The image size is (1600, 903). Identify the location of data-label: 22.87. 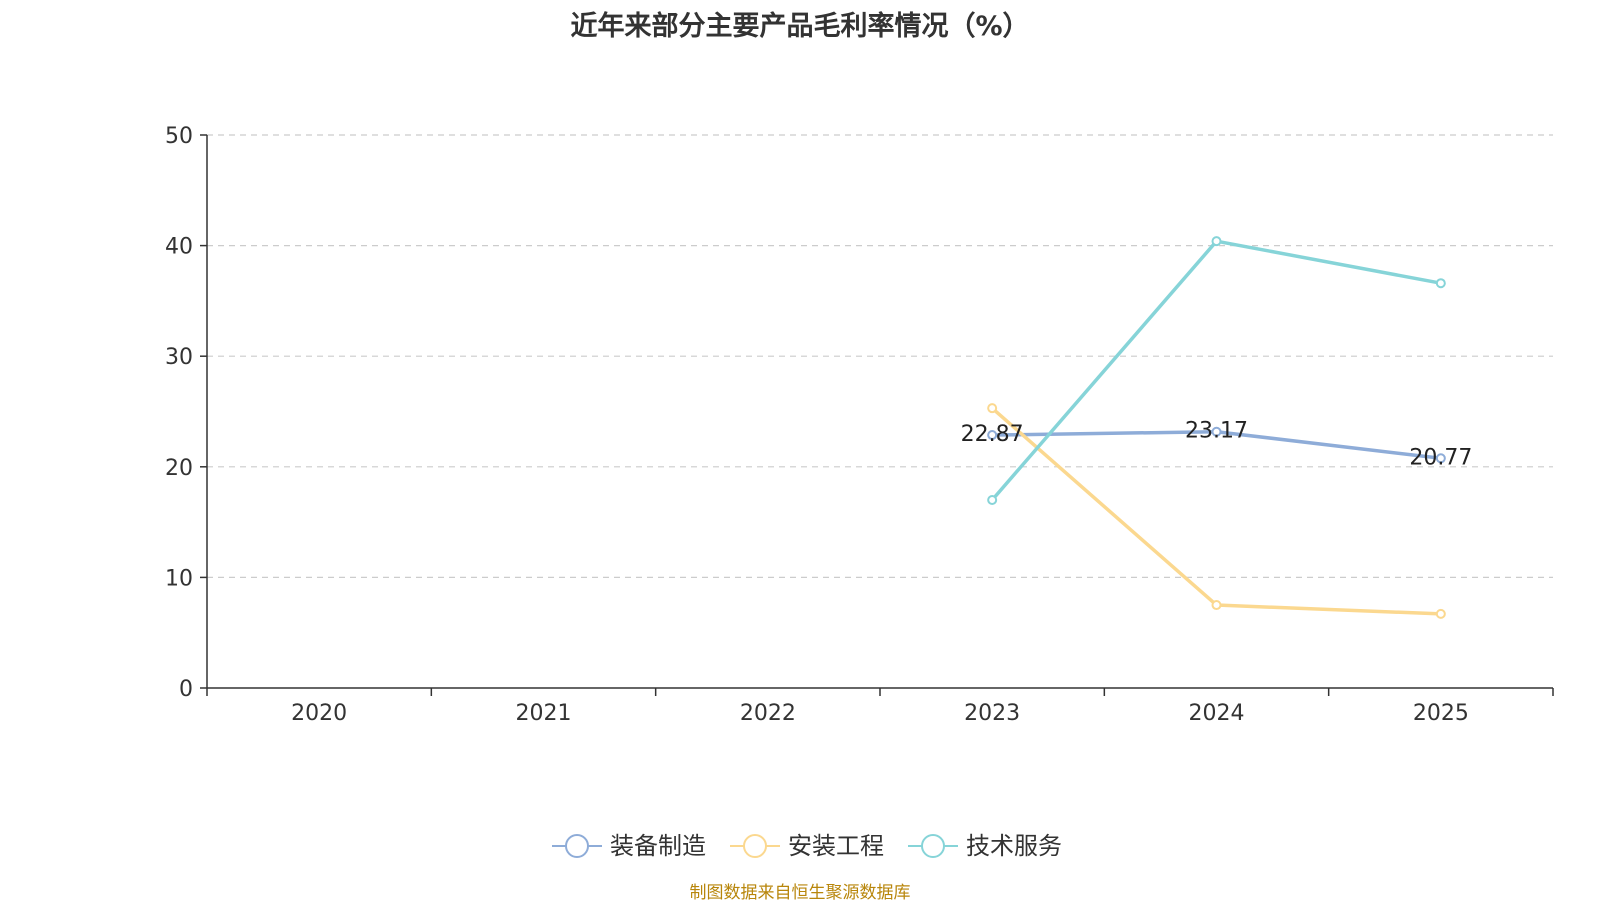
(992, 434).